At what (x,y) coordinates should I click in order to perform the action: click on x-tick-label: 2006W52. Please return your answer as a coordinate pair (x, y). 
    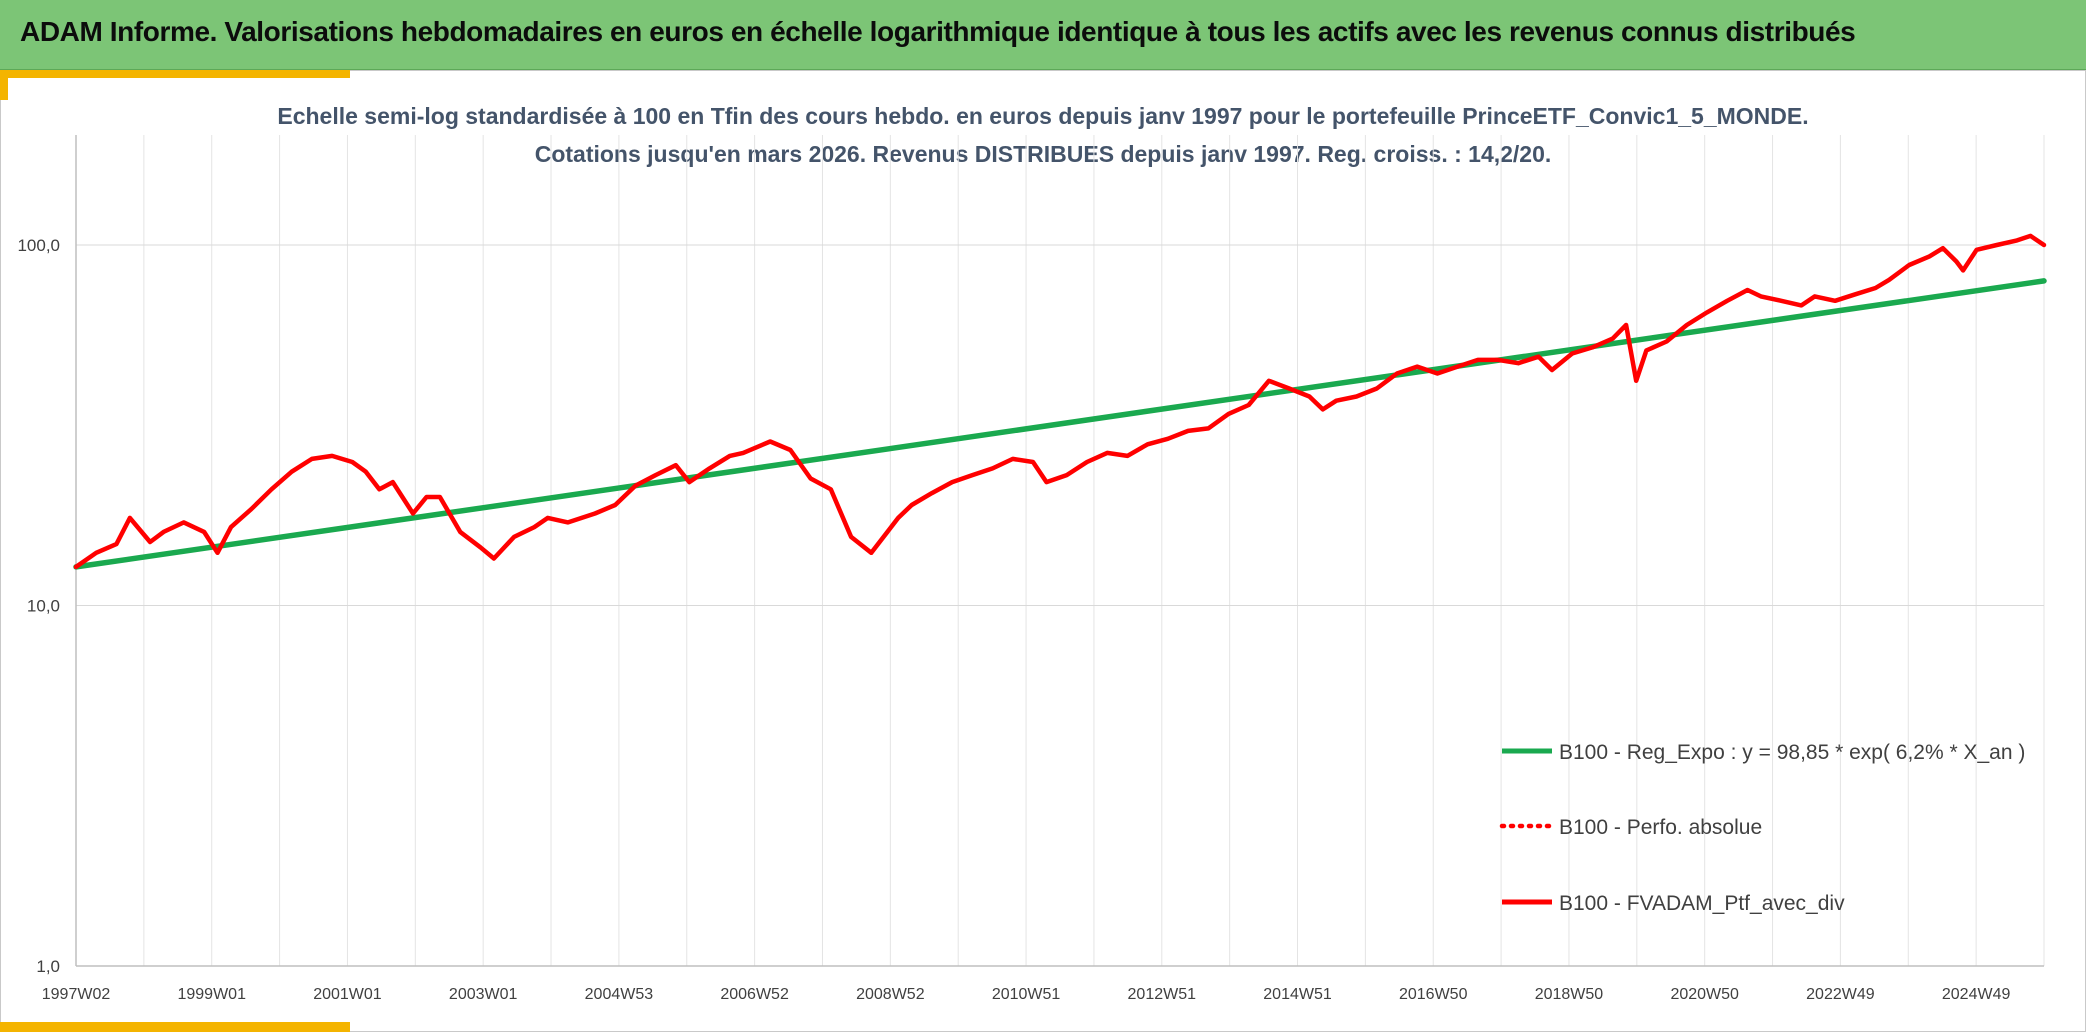
    Looking at the image, I should click on (754, 994).